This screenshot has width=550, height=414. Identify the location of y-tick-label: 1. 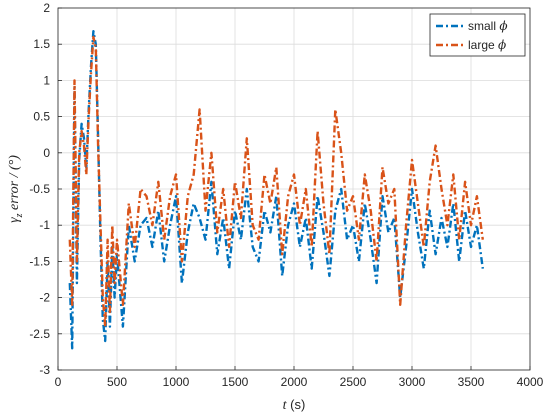
(46, 80).